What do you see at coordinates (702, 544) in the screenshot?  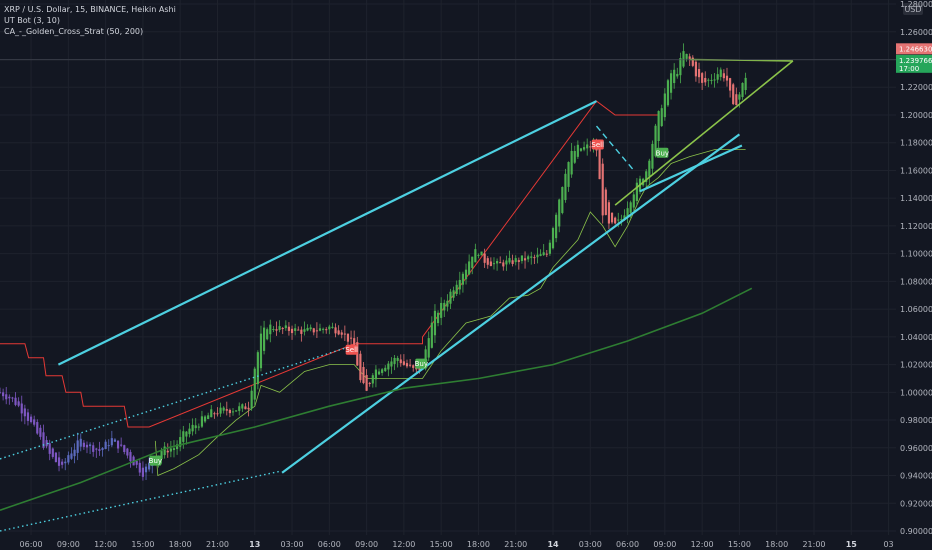 I see `x-tick-label: 12:00` at bounding box center [702, 544].